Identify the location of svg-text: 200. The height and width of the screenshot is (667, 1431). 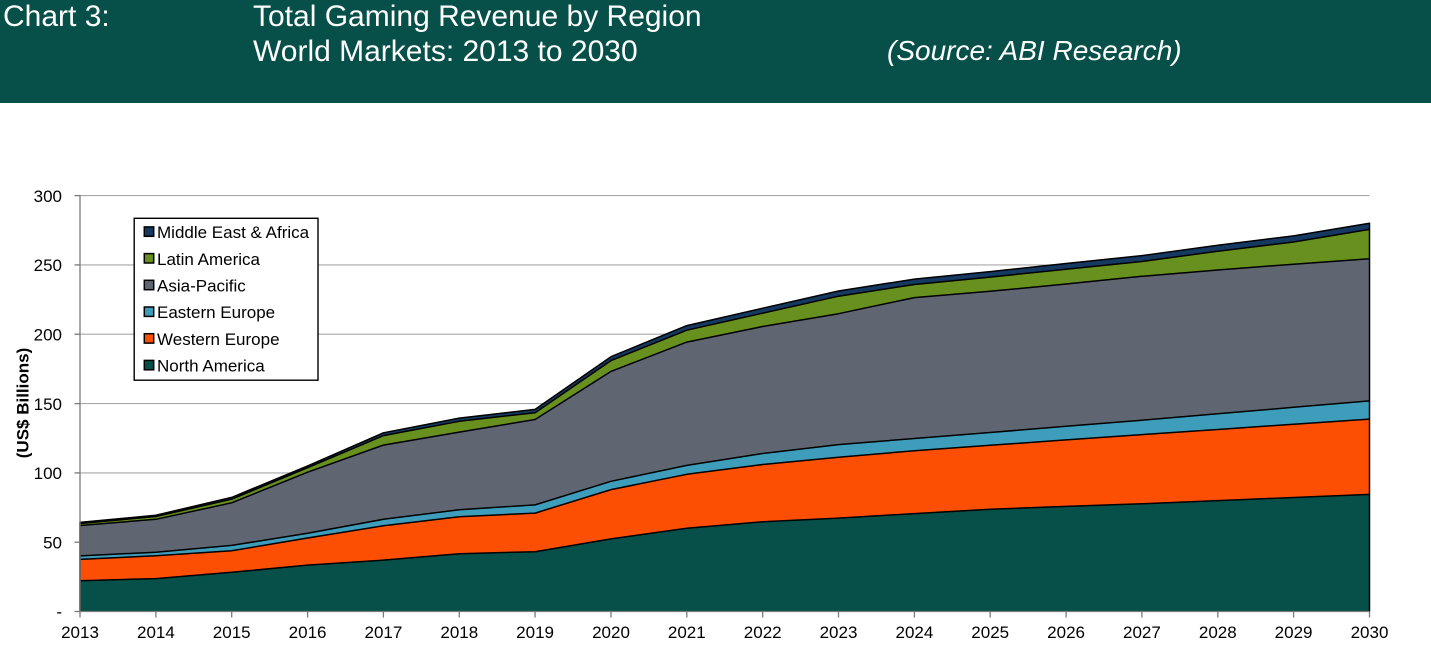
(48, 334).